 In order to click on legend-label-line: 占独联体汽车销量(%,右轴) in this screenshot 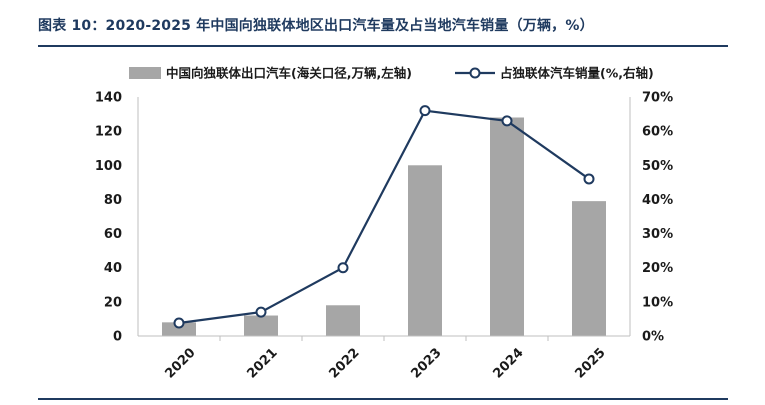, I will do `click(577, 73)`.